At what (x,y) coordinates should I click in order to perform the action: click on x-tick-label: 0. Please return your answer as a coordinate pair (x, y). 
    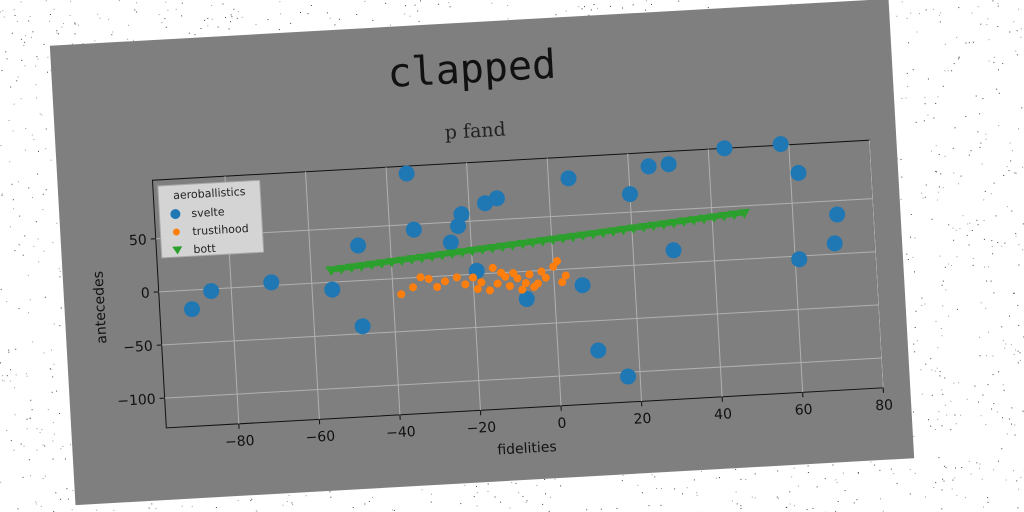
    Looking at the image, I should click on (562, 424).